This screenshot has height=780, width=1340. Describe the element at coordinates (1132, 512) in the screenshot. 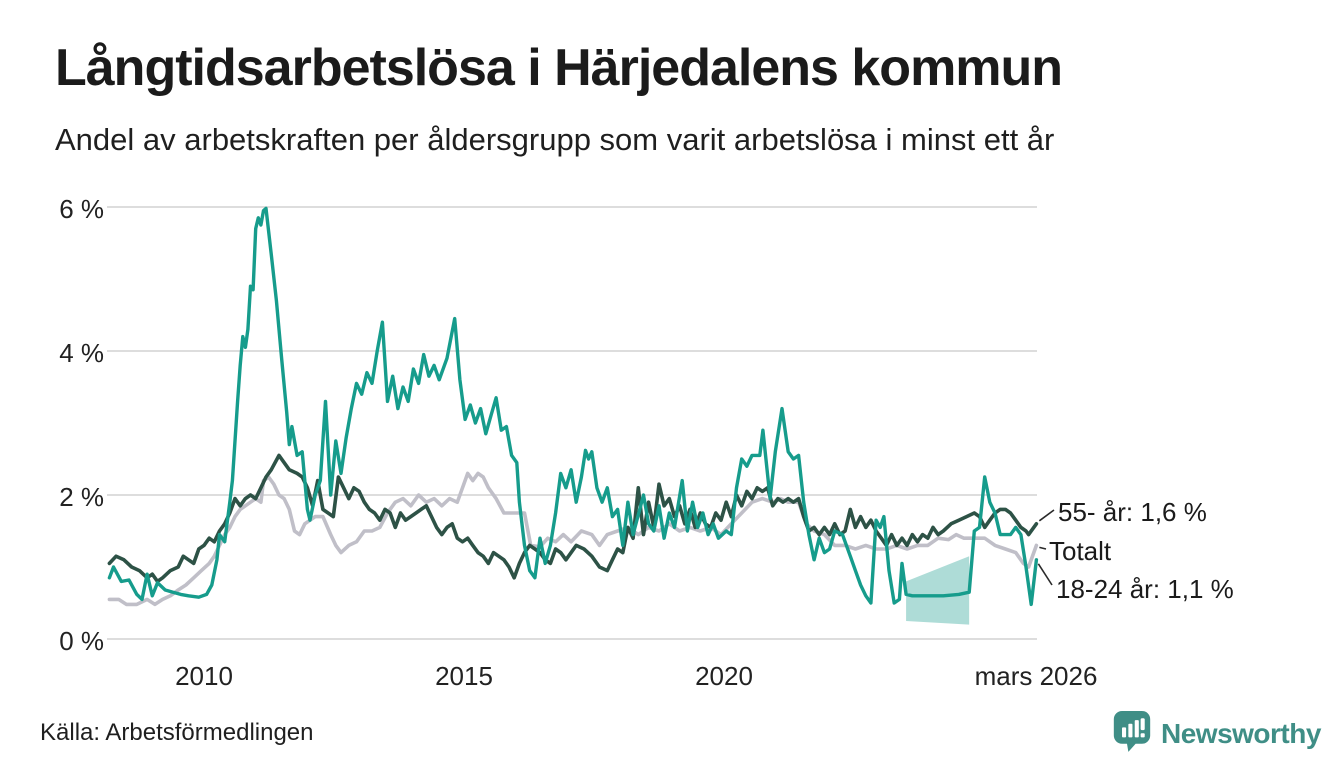

I see `series-label-55-ar: 55- år: 1,6 %` at that location.